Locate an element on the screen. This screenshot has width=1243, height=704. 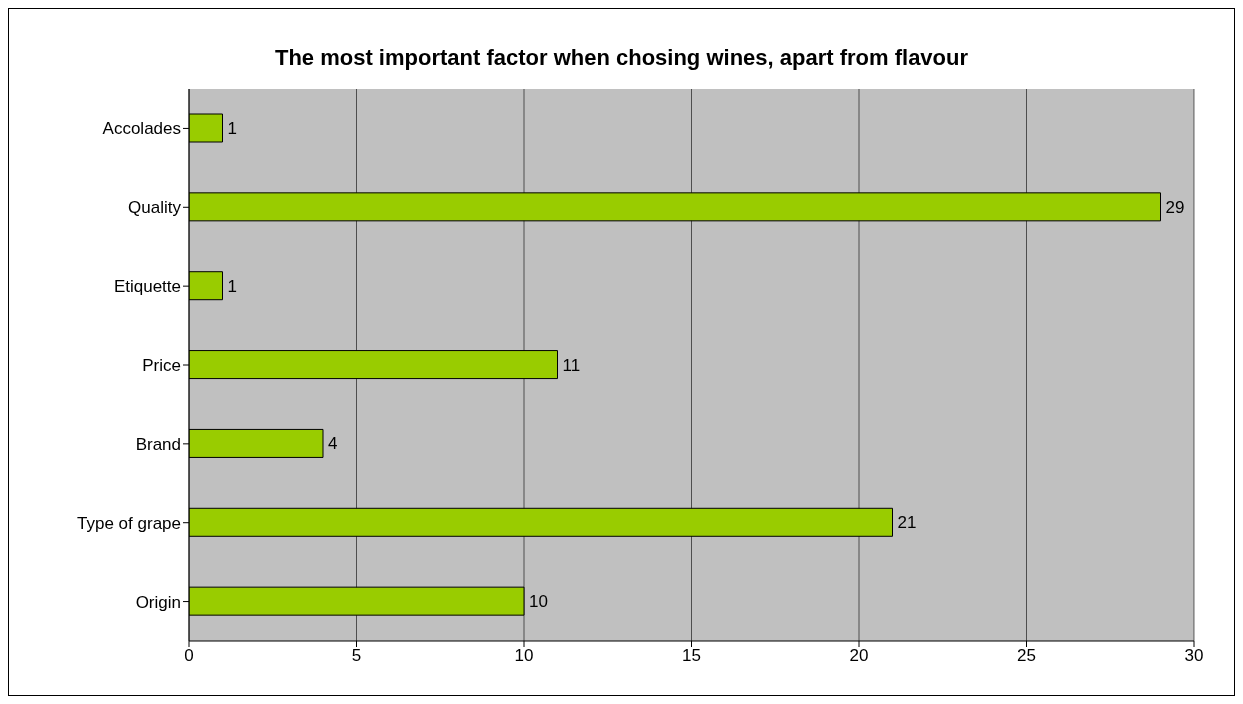
y-tick-label: Type of grape is located at coordinates (129, 523).